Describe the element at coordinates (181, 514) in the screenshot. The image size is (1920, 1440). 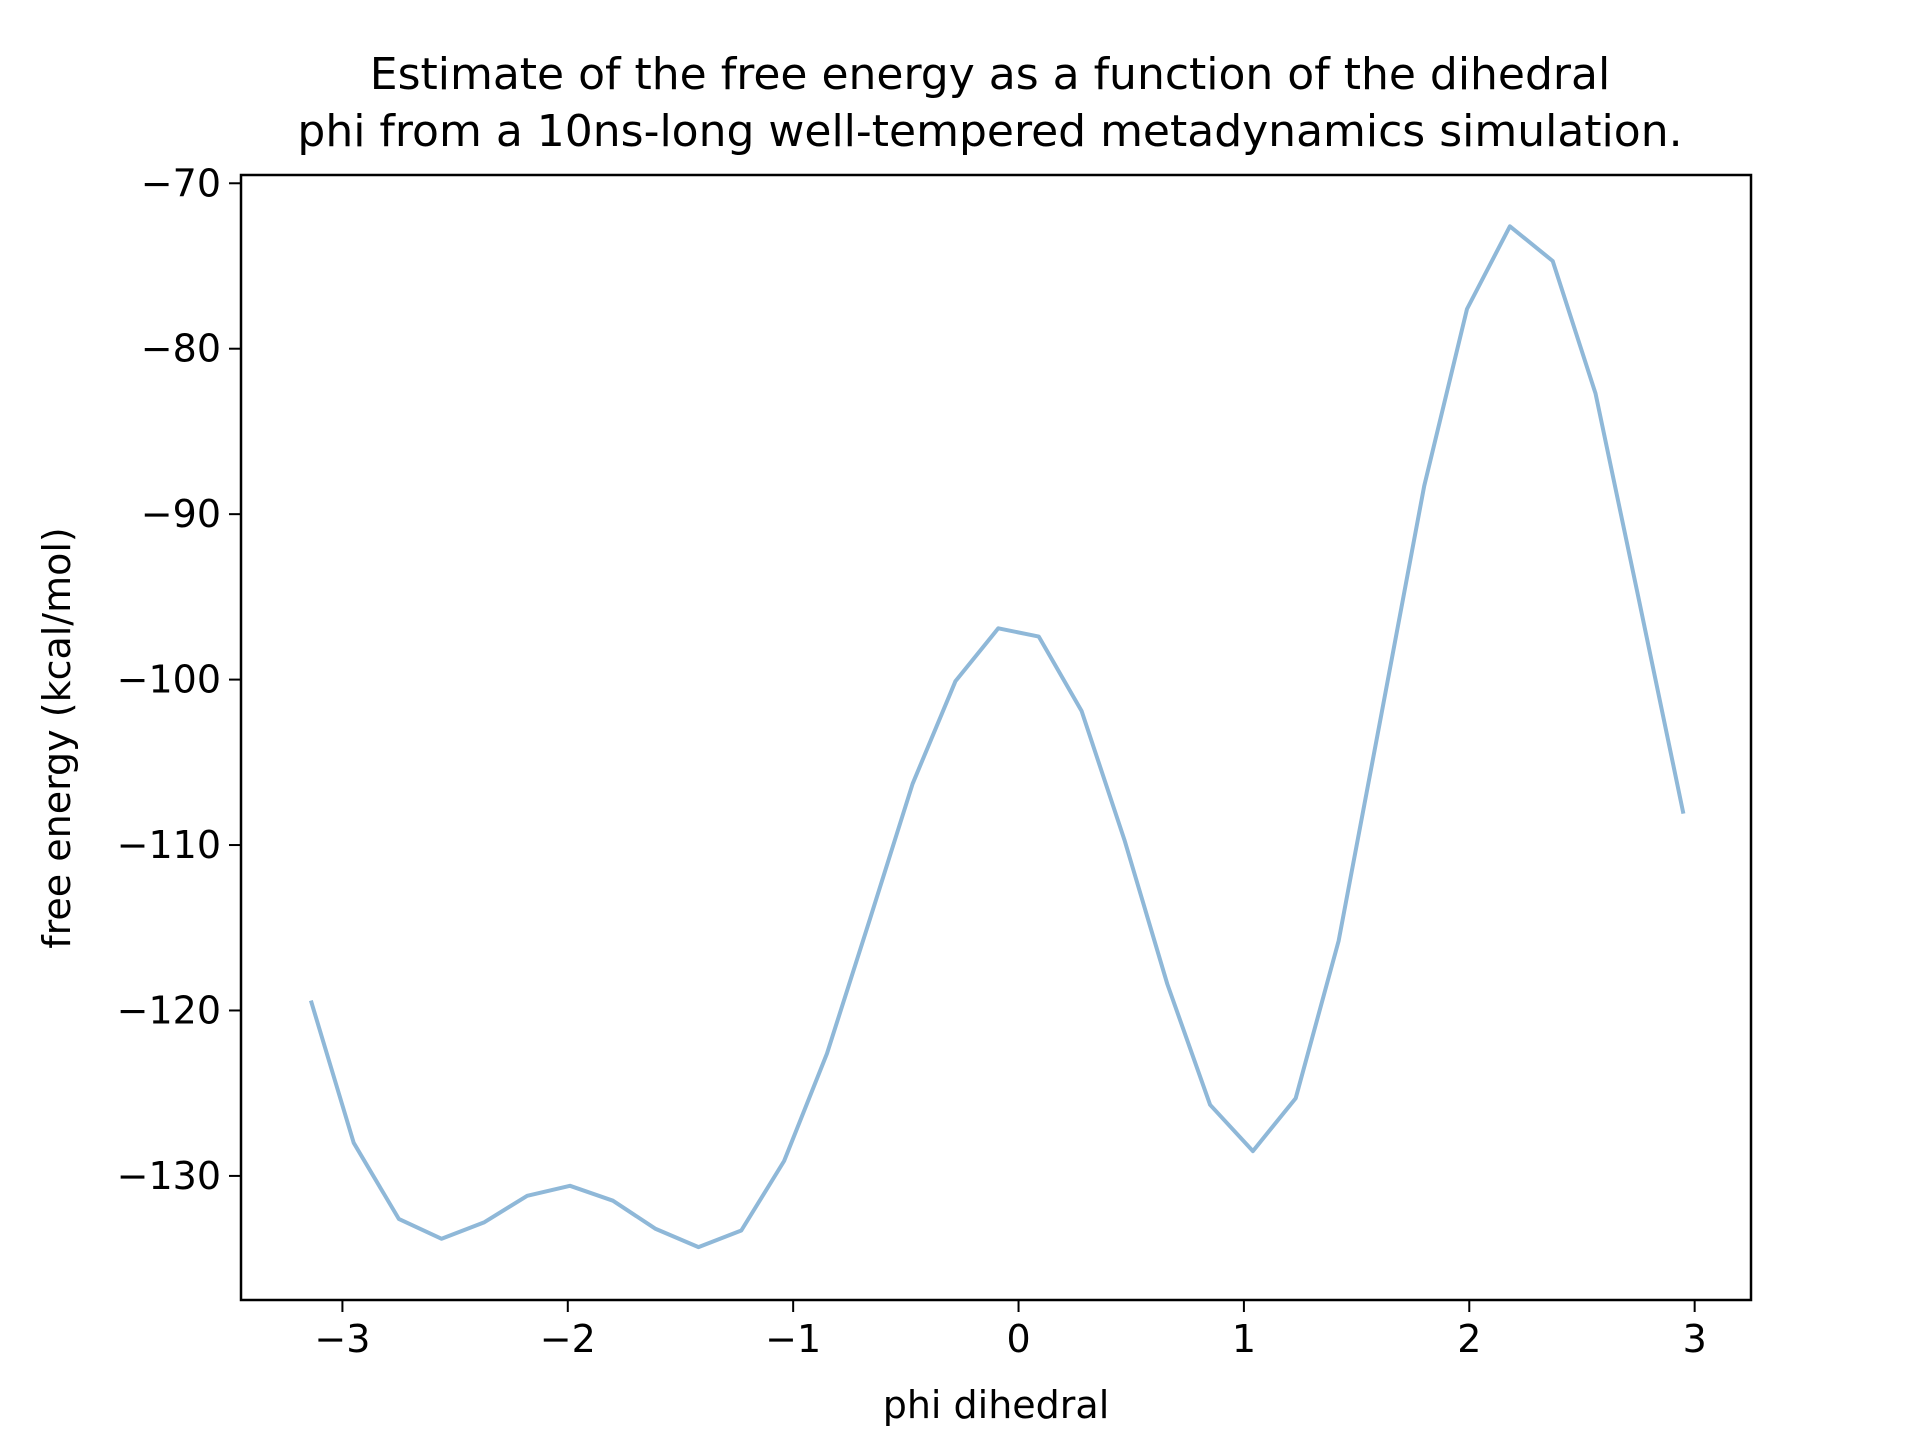
I see `y-tick-label: −90` at that location.